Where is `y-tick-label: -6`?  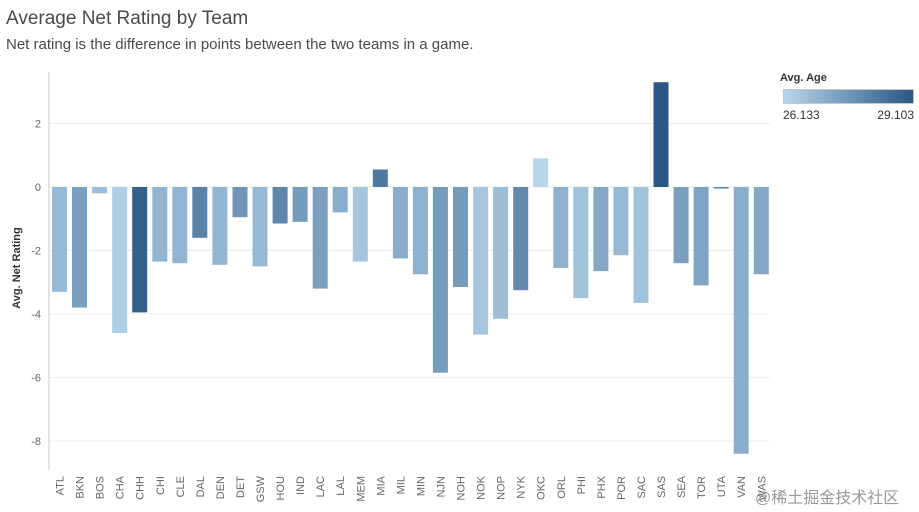
y-tick-label: -6 is located at coordinates (36, 379).